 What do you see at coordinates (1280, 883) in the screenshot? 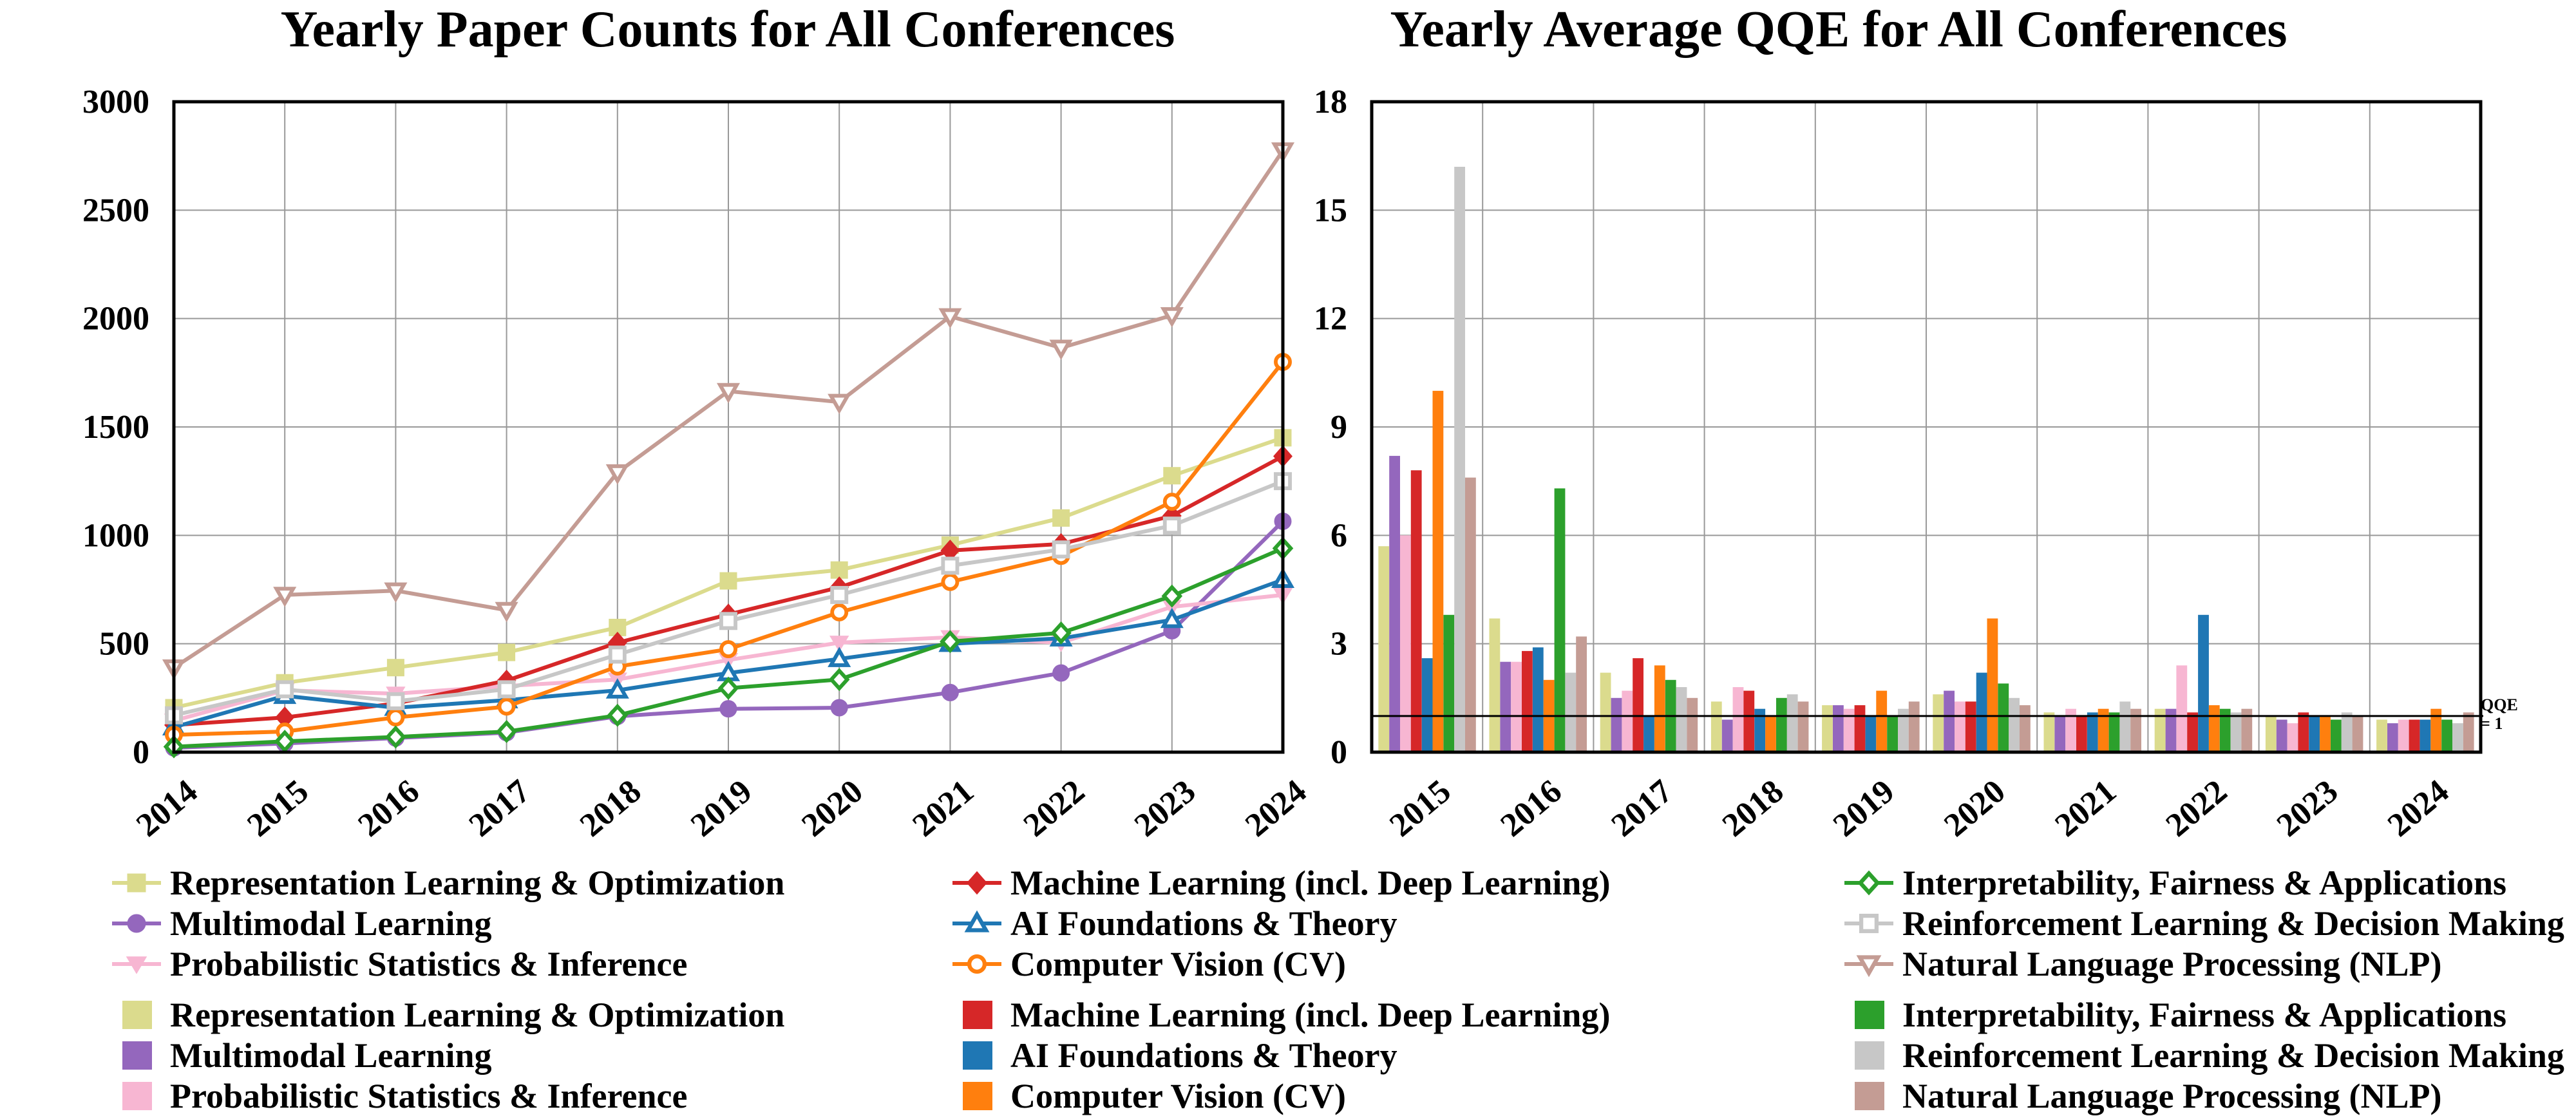
I see `legend-item-line-machine-learning-incl-deep-learning: Machine Learning (incl. Deep Learning)` at bounding box center [1280, 883].